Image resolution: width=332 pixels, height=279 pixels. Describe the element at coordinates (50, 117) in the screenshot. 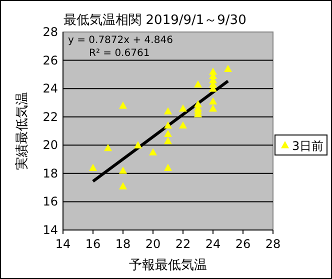

I see `y-tick-label: 22` at that location.